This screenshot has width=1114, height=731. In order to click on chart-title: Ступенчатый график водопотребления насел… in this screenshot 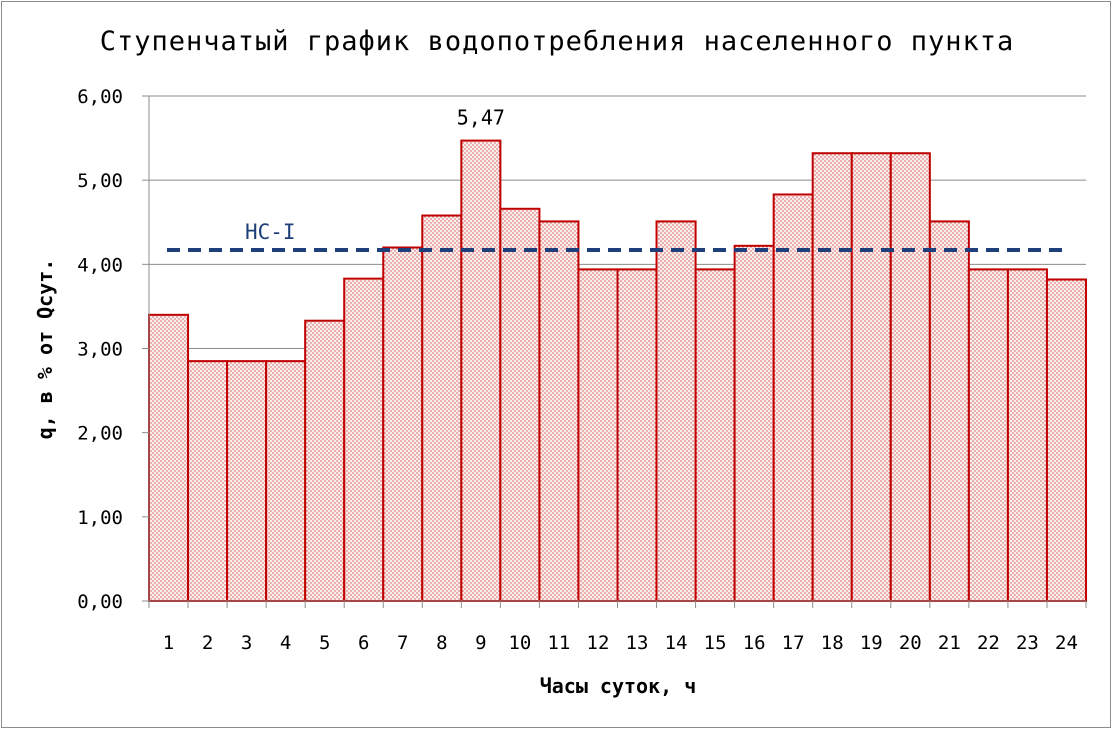, I will do `click(557, 41)`.